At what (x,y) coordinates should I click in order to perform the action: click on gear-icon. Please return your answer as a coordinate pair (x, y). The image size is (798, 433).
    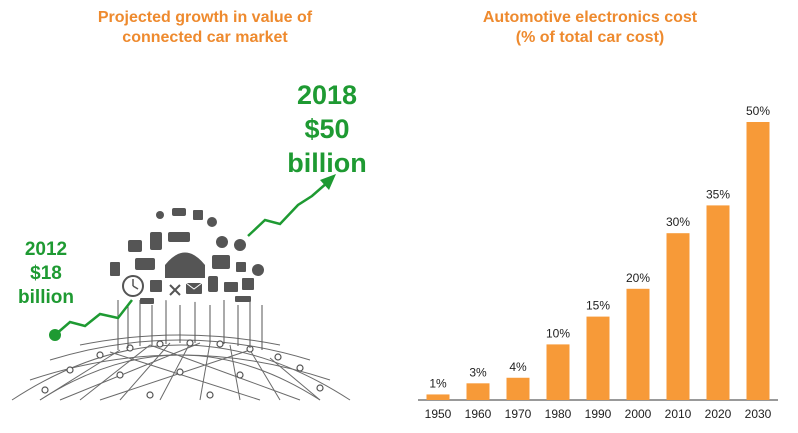
    Looking at the image, I should click on (160, 215).